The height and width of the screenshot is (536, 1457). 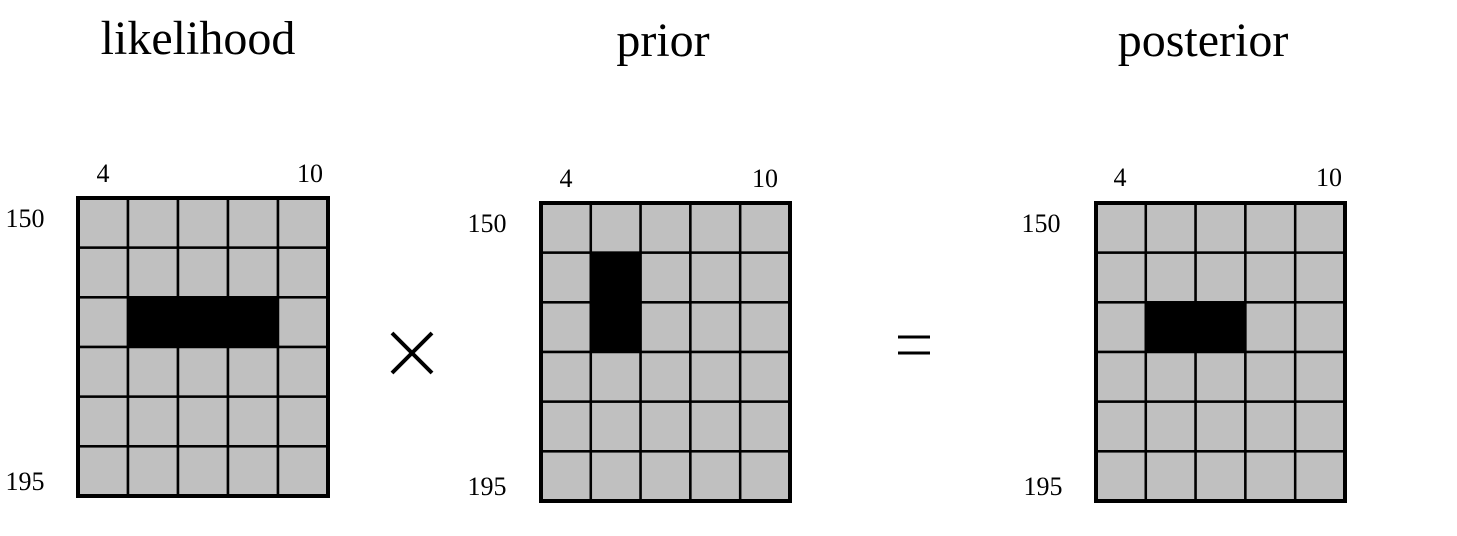 I want to click on panel-title: posterior, so click(x=1203, y=40).